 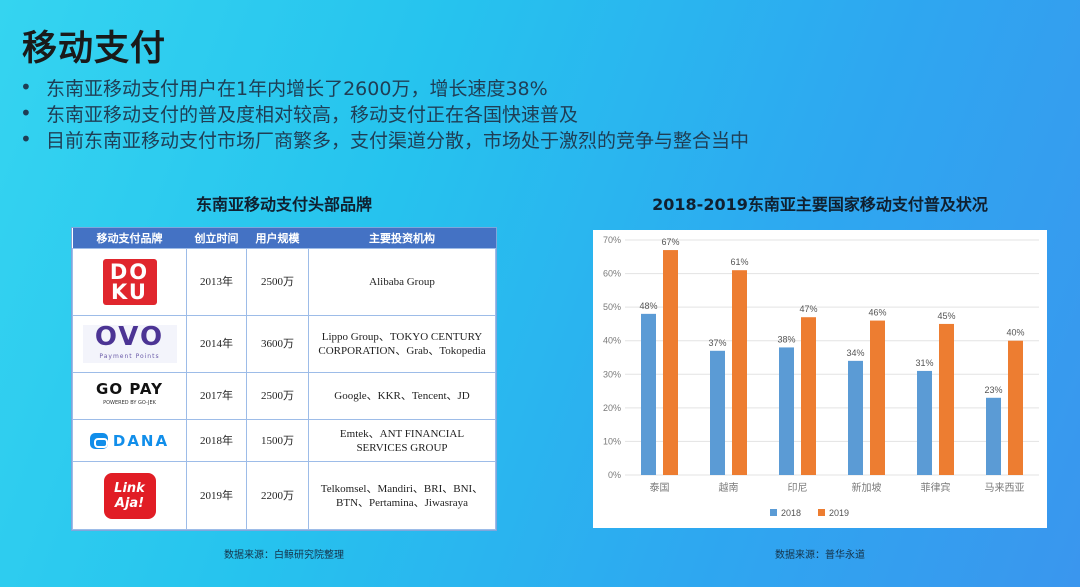 What do you see at coordinates (402, 282) in the screenshot?
I see `investors-cell: Alibaba Group` at bounding box center [402, 282].